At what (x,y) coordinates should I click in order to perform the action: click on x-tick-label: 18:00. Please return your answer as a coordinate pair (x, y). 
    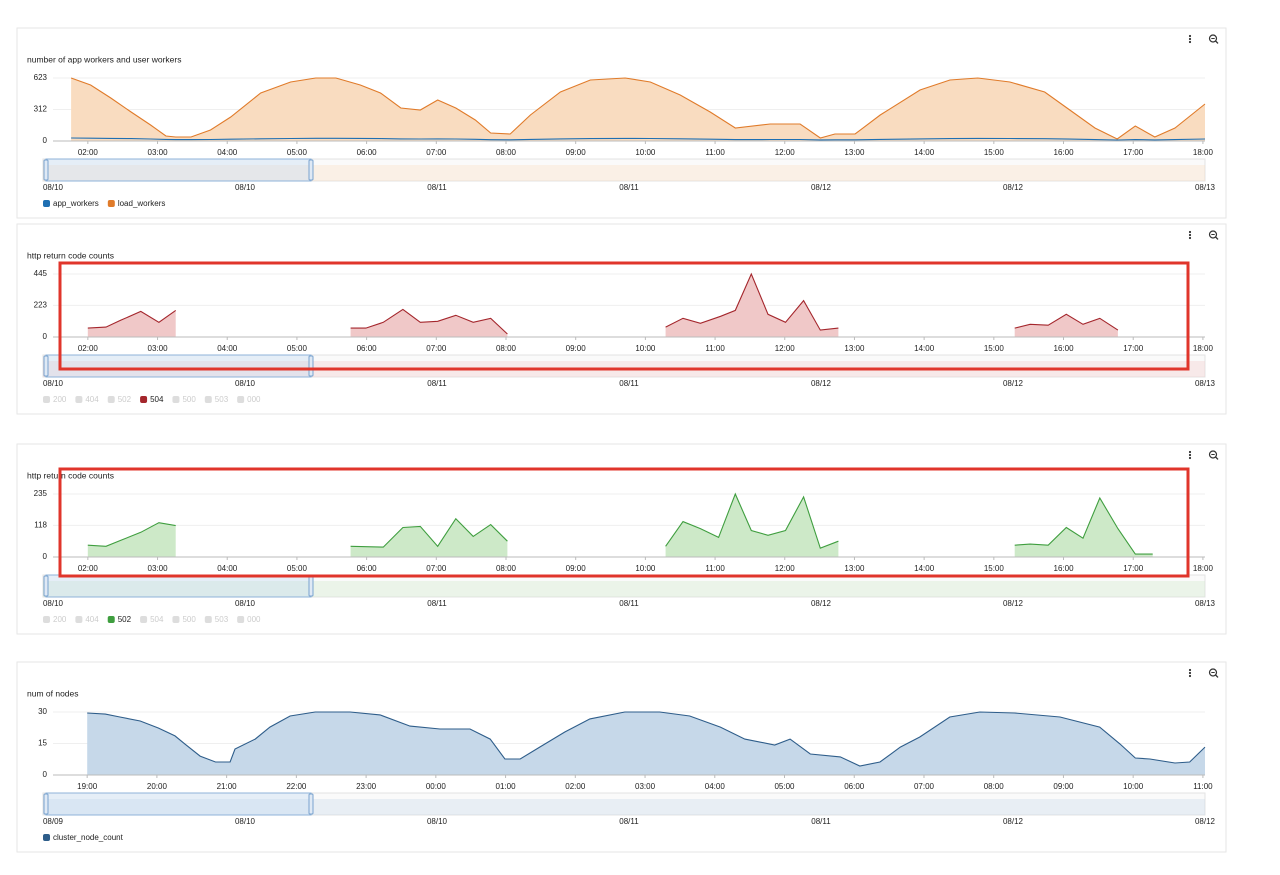
    Looking at the image, I should click on (1203, 348).